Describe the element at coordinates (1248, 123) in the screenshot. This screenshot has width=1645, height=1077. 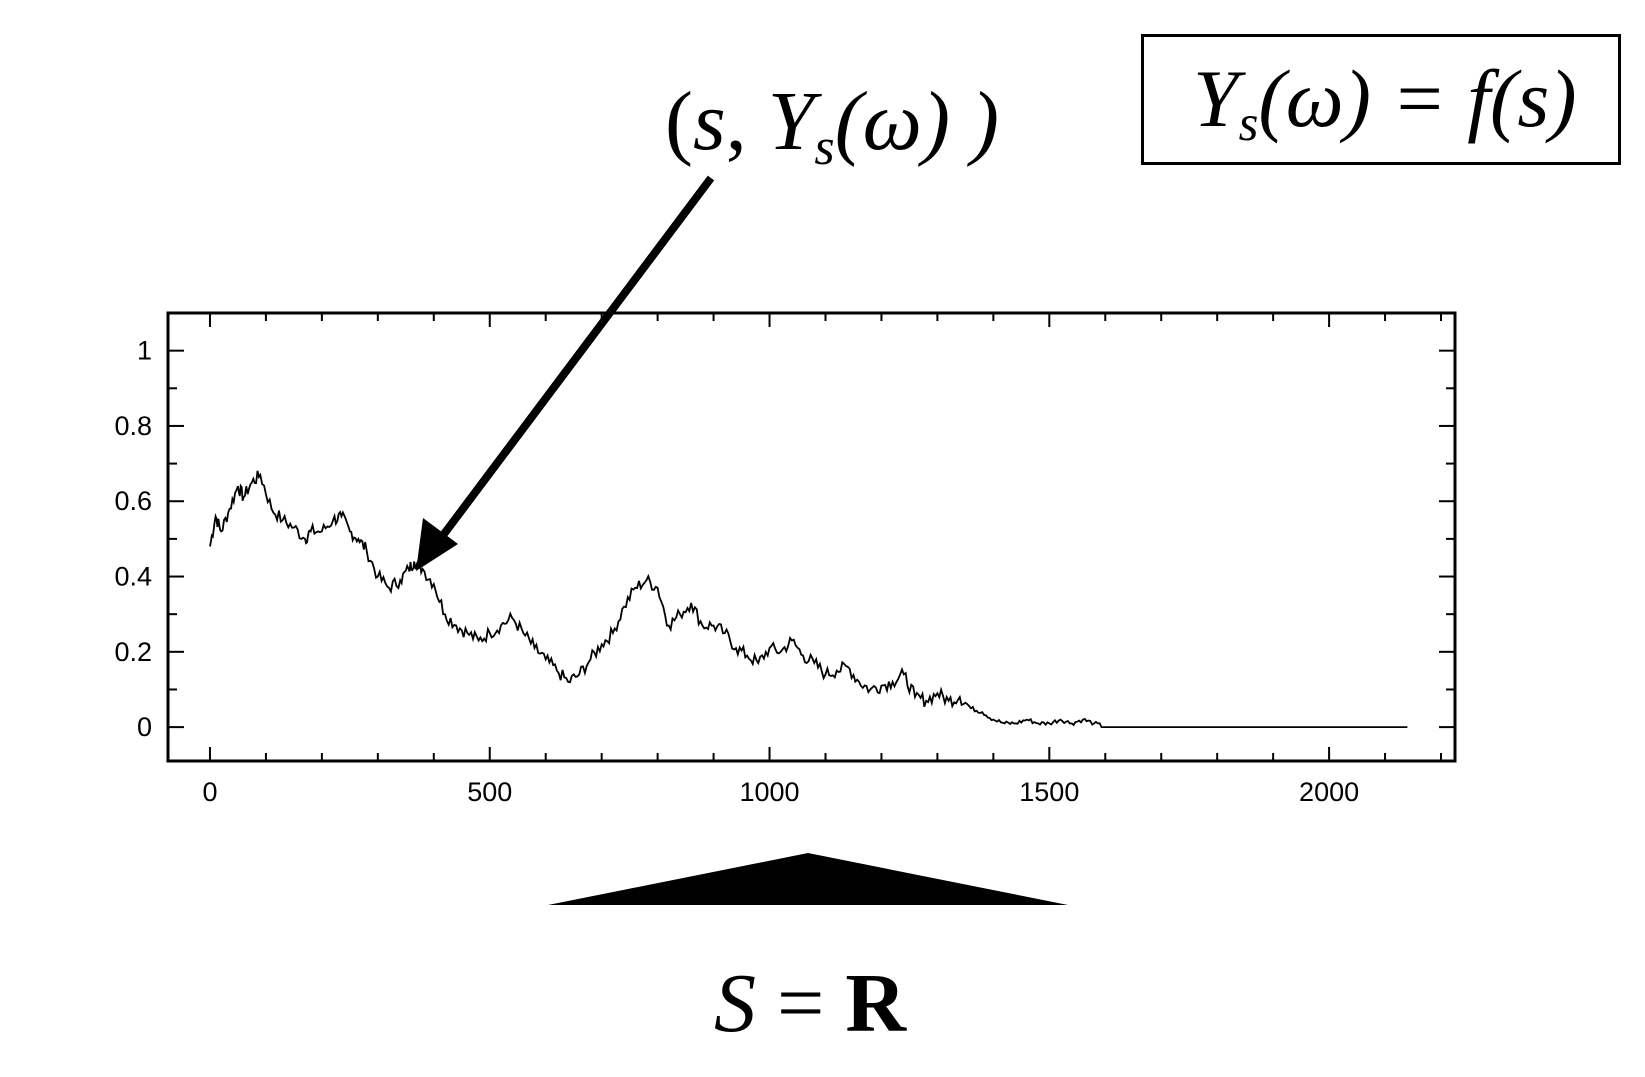
I see `definition-subscript: s` at that location.